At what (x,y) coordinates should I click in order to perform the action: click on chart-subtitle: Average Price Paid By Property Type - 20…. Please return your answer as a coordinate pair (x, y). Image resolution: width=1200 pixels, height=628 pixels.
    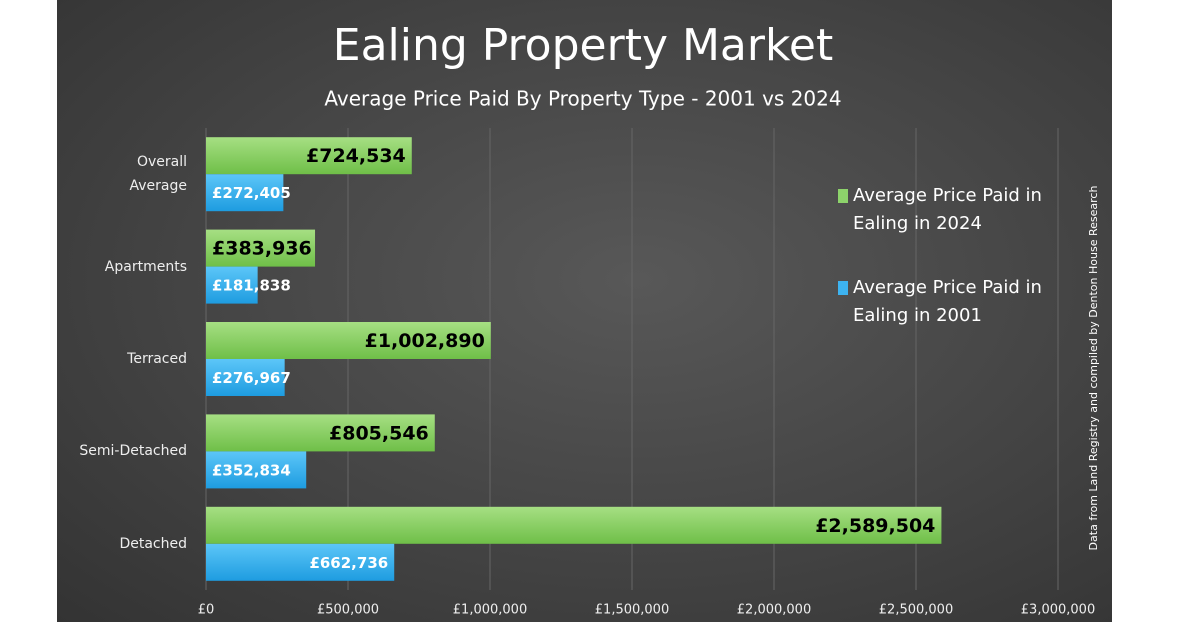
    Looking at the image, I should click on (582, 99).